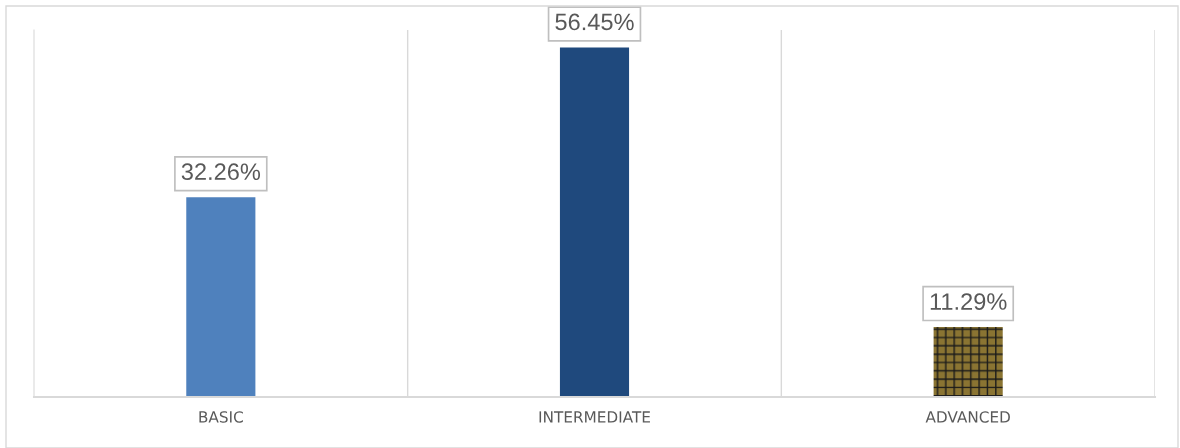  I want to click on data-label: 11.29%, so click(968, 301).